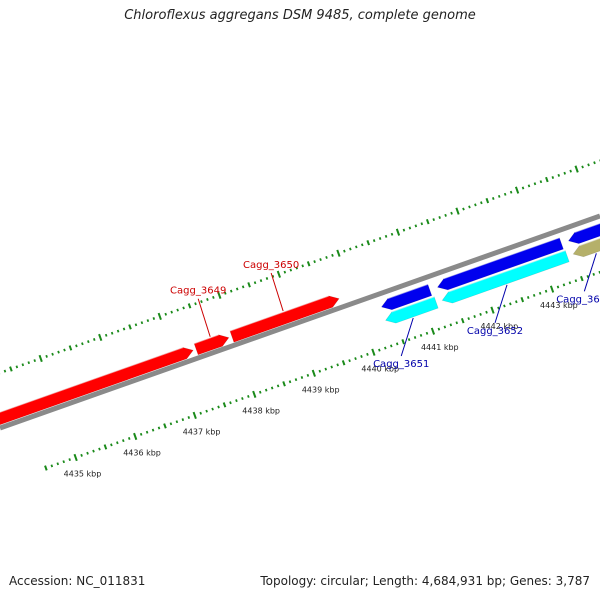 Image resolution: width=600 pixels, height=600 pixels. Describe the element at coordinates (495, 331) in the screenshot. I see `gene-label-cagg_3652: Cagg_3652` at that location.